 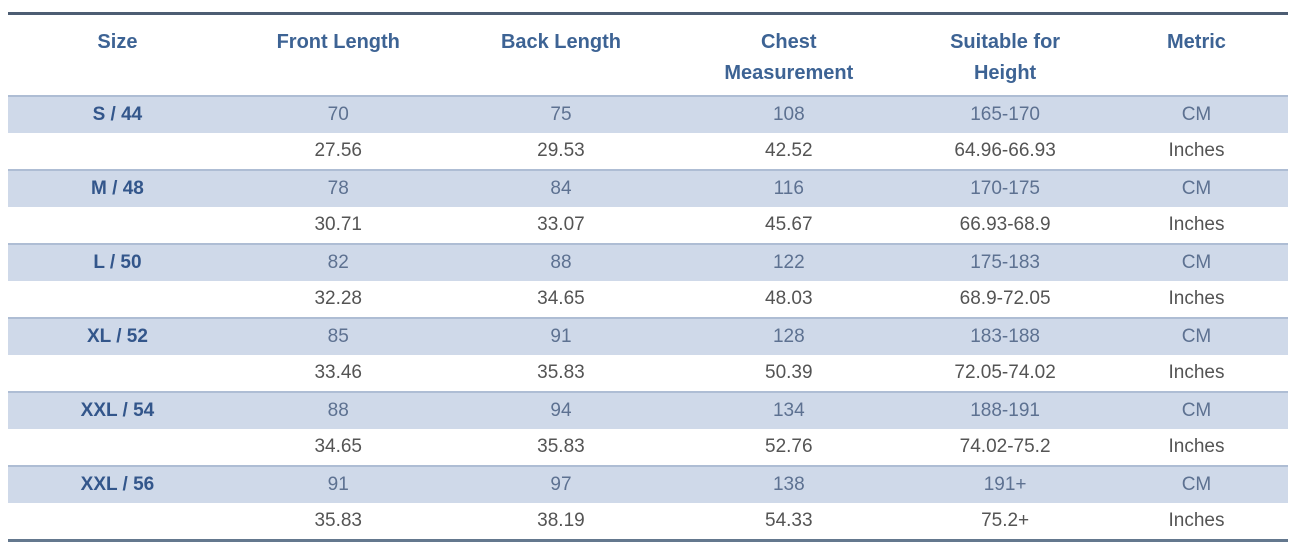 What do you see at coordinates (338, 151) in the screenshot?
I see `value-cell: 27.56` at bounding box center [338, 151].